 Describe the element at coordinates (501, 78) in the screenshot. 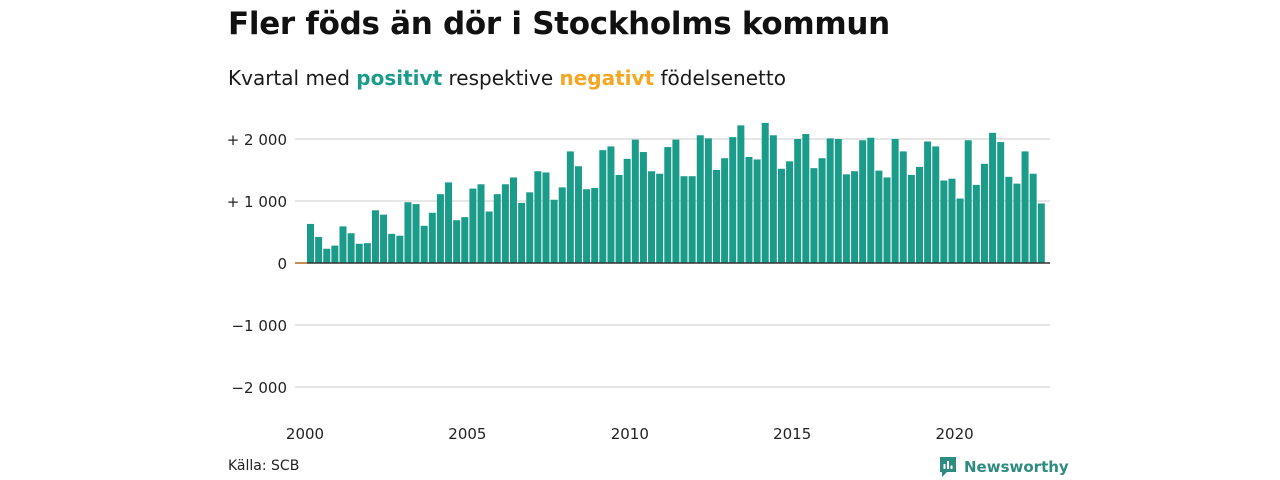

I see `subtitle-middle: respektive` at that location.